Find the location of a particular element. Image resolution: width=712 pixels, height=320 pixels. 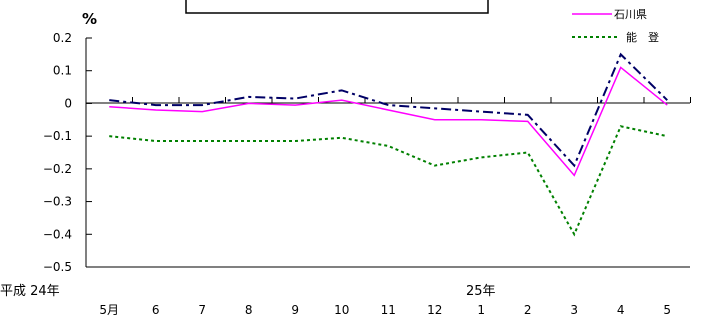

x-tick-label: 1 is located at coordinates (481, 310).